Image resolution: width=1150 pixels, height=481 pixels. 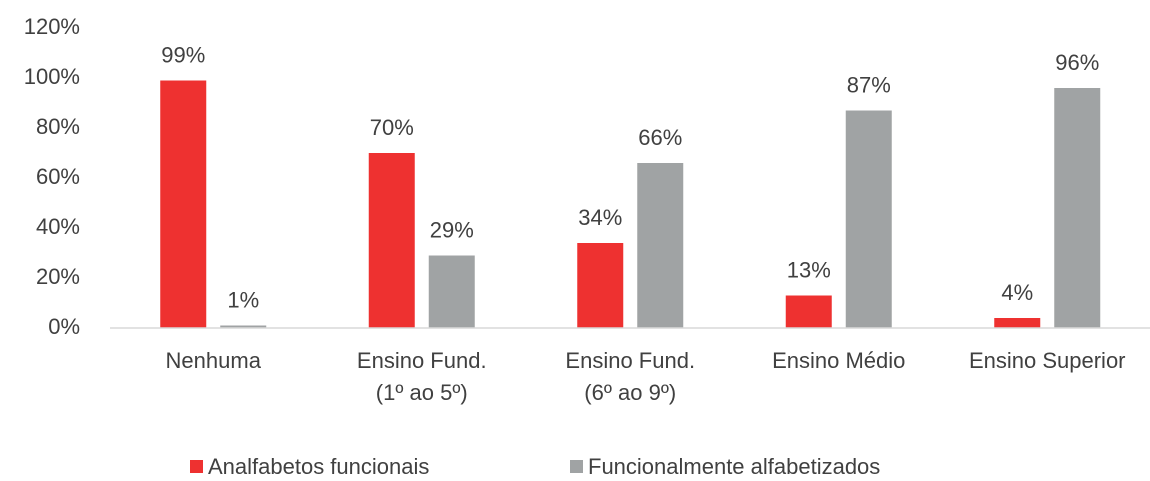 I want to click on y-tick-label: 60%, so click(x=58, y=176).